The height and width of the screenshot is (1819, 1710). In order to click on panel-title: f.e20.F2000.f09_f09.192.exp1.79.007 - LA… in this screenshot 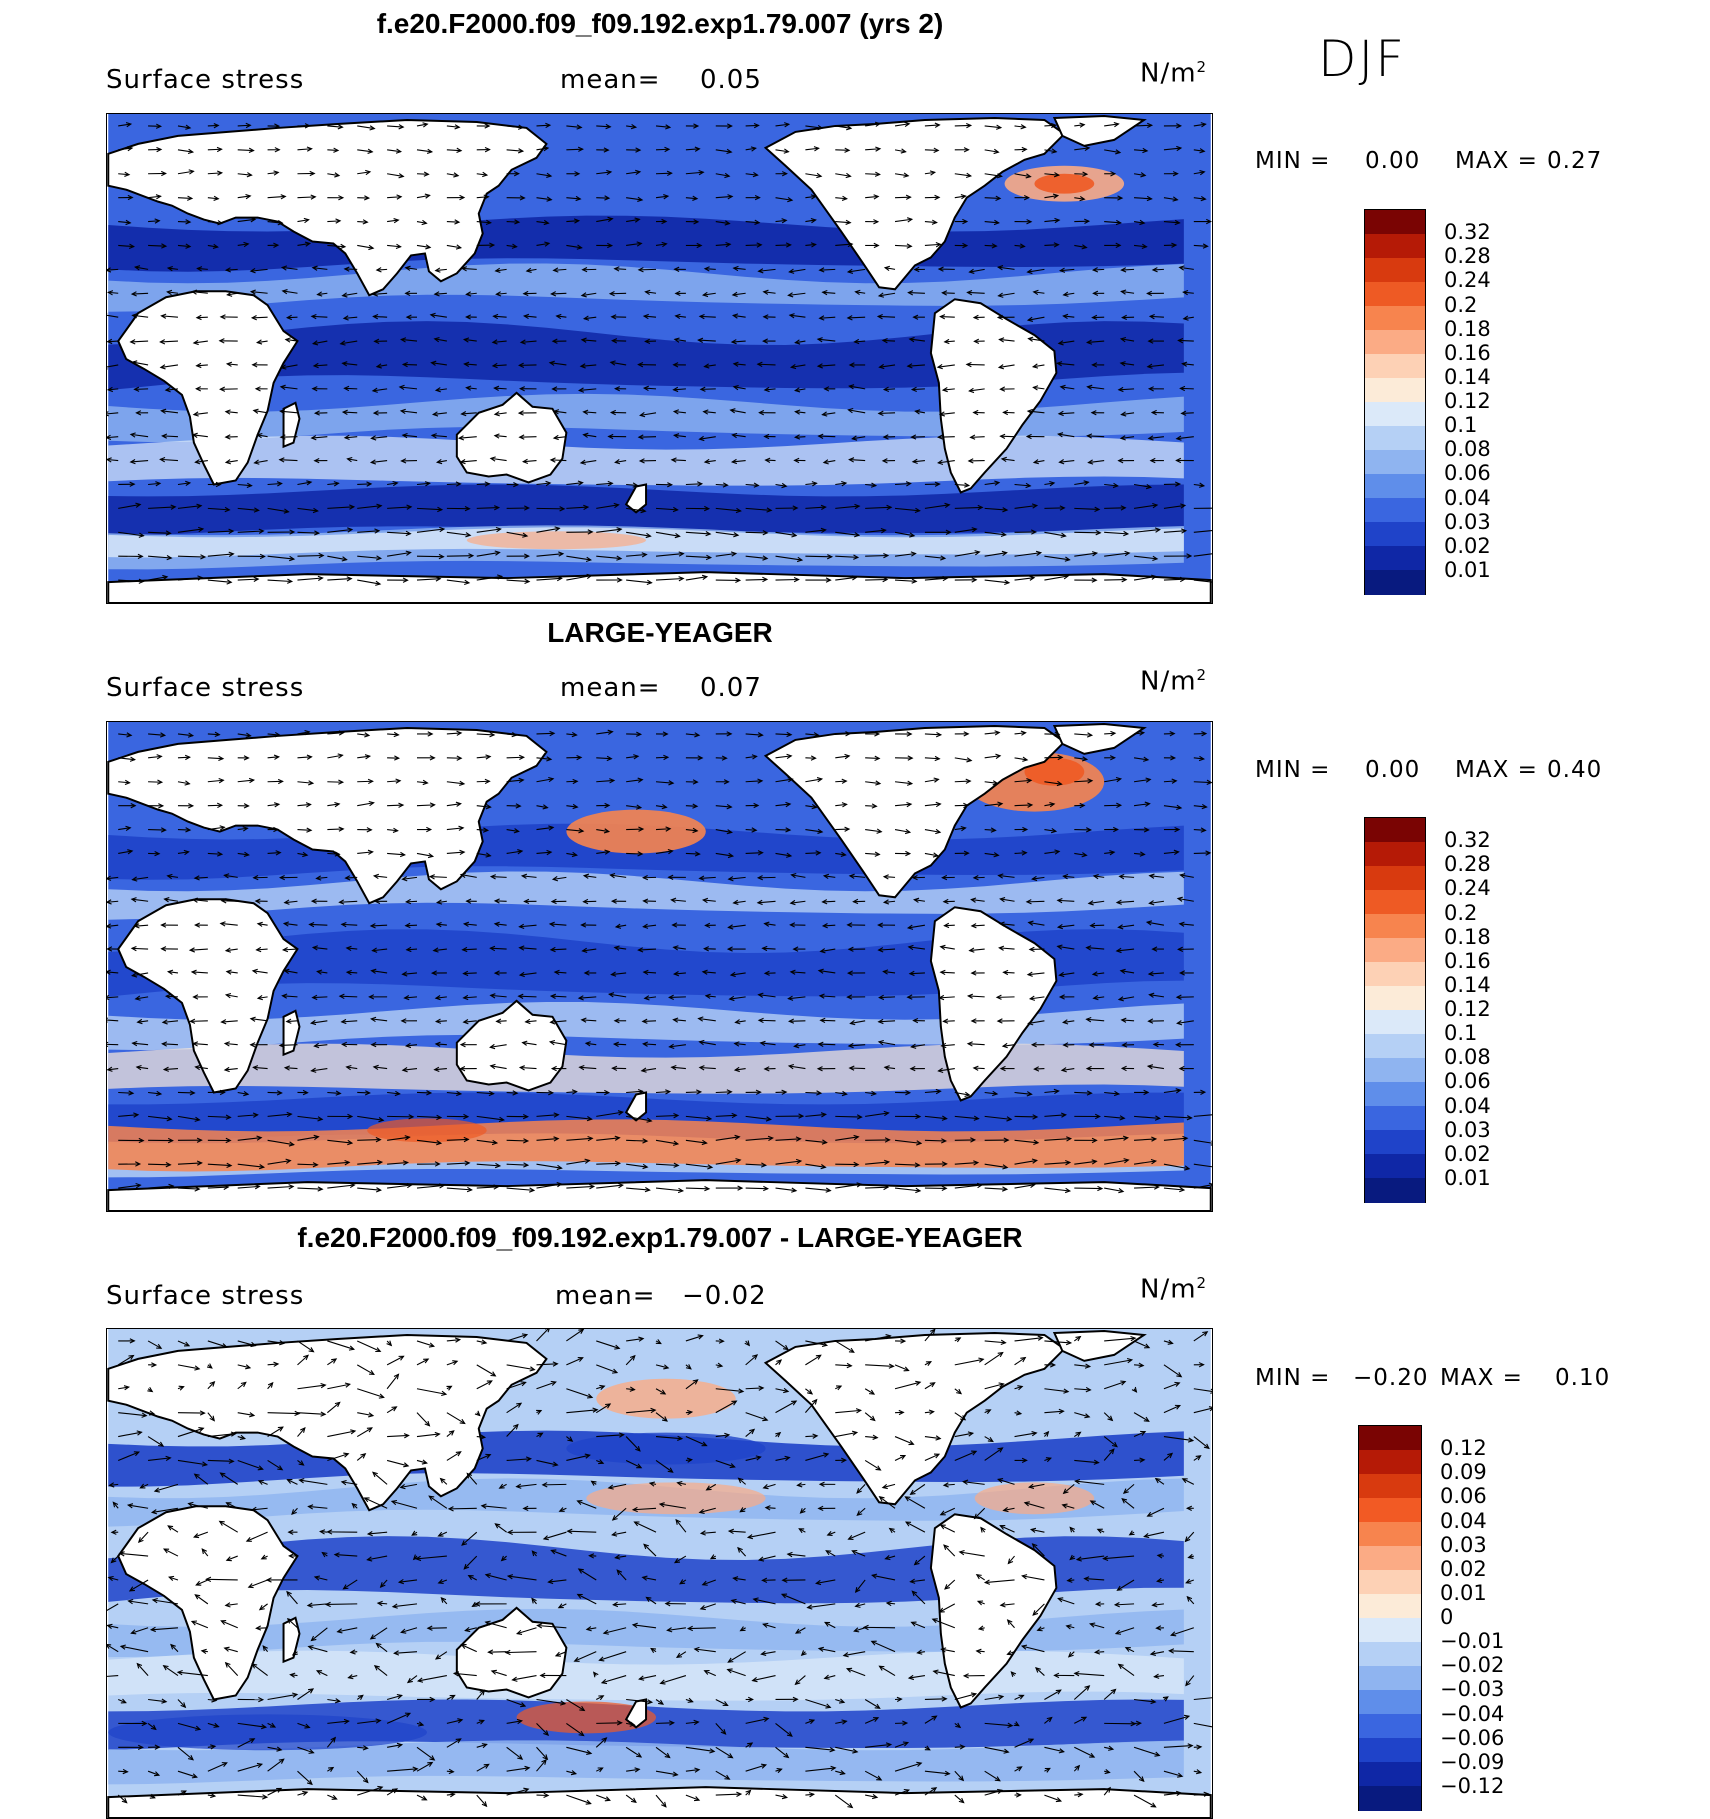, I will do `click(660, 1238)`.